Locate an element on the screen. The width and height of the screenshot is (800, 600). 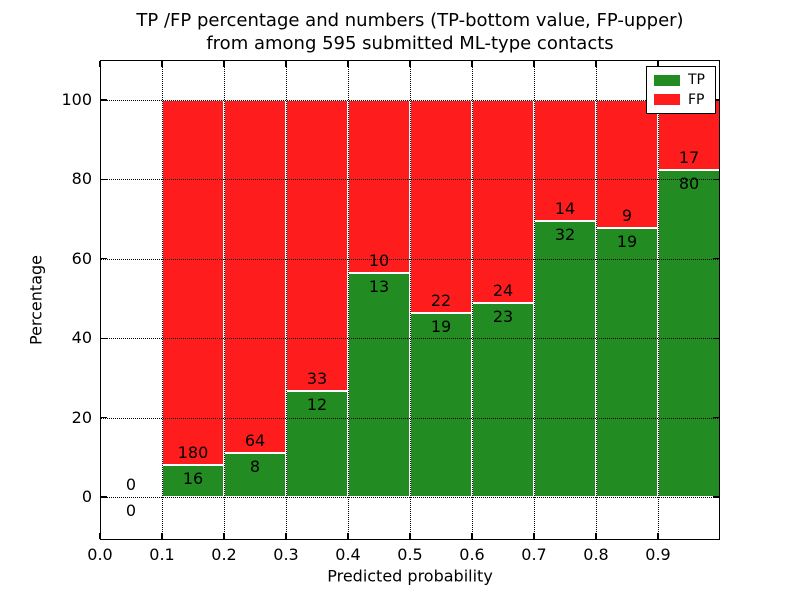
fp-count-label: 17 is located at coordinates (689, 157).